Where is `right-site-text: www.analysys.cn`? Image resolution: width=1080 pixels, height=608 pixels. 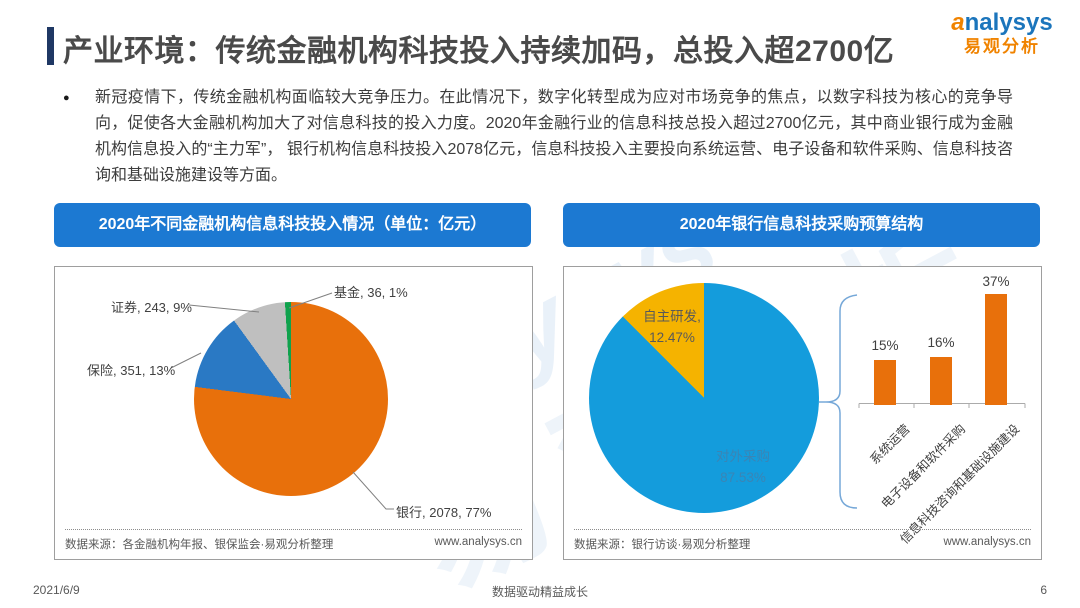
right-site-text: www.analysys.cn is located at coordinates (987, 542).